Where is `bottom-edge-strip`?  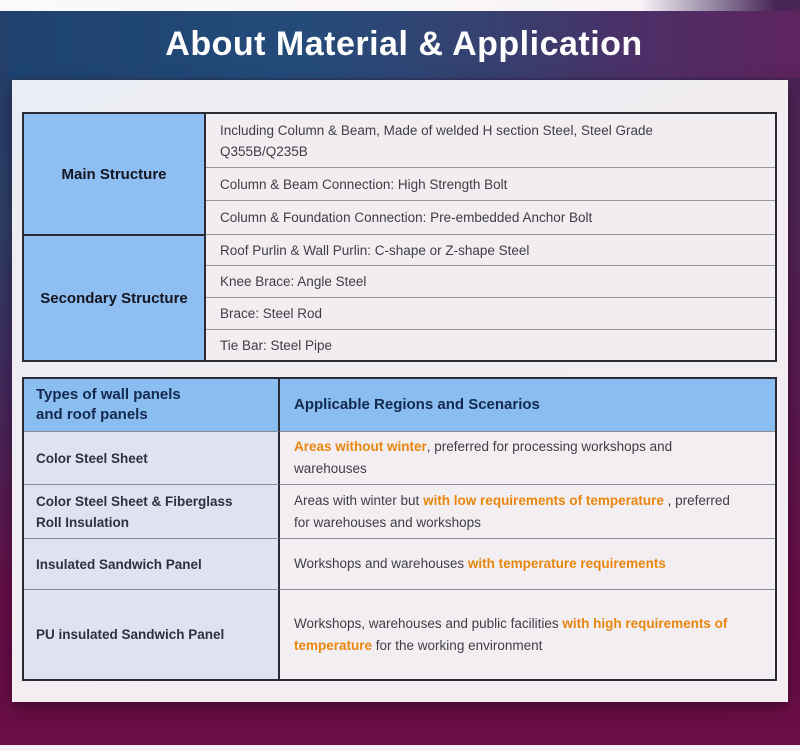 bottom-edge-strip is located at coordinates (400, 748).